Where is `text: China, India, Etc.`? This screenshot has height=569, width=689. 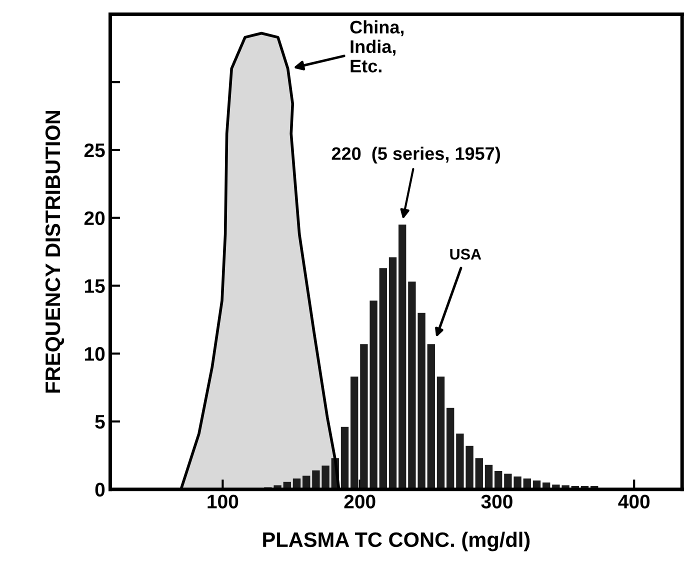 text: China, India, Etc. is located at coordinates (377, 46).